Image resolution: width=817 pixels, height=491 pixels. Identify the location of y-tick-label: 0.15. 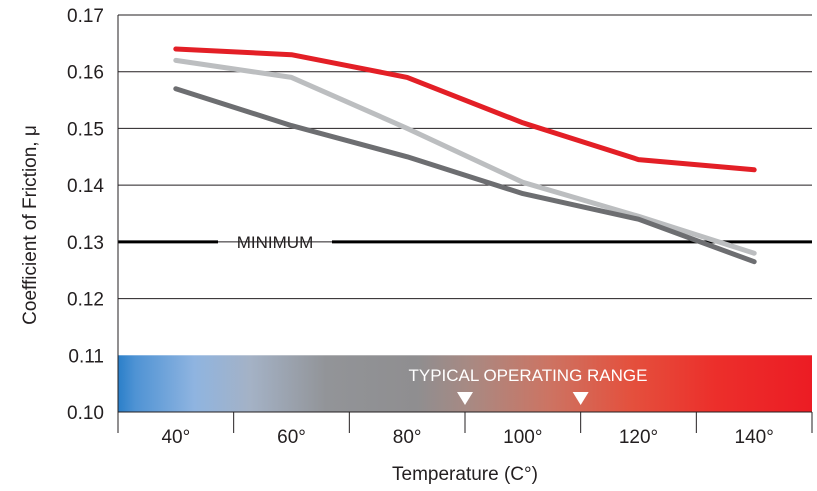
(85, 129).